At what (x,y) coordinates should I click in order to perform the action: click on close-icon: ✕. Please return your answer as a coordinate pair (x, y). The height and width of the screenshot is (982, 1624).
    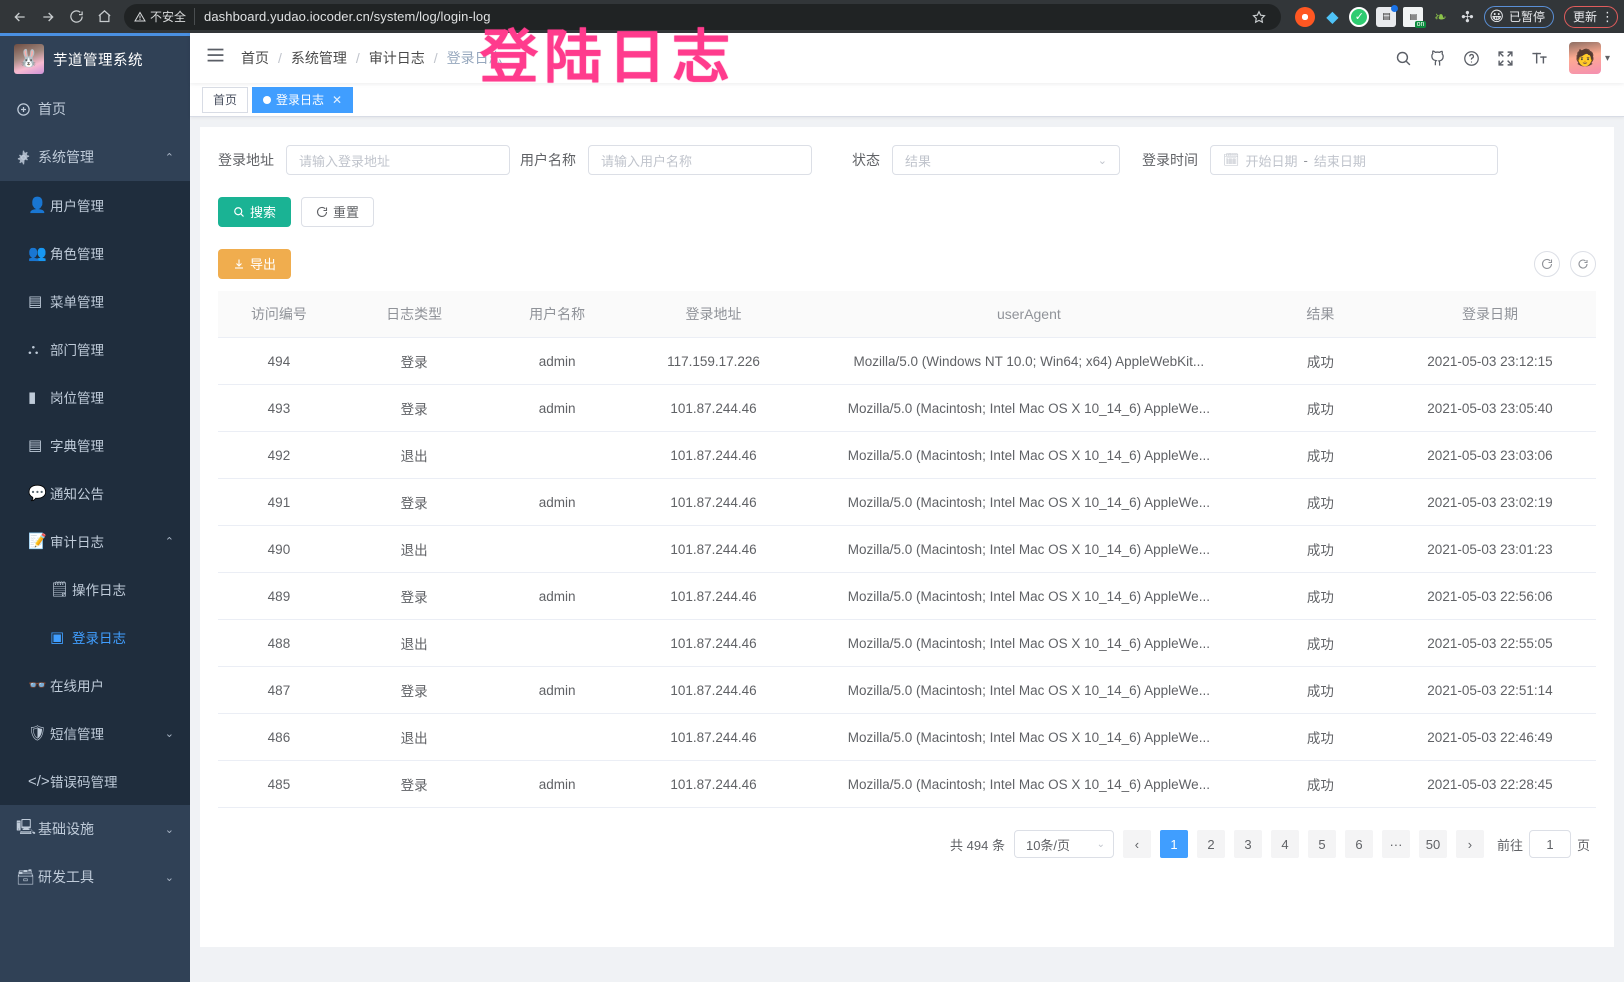
    Looking at the image, I should click on (337, 99).